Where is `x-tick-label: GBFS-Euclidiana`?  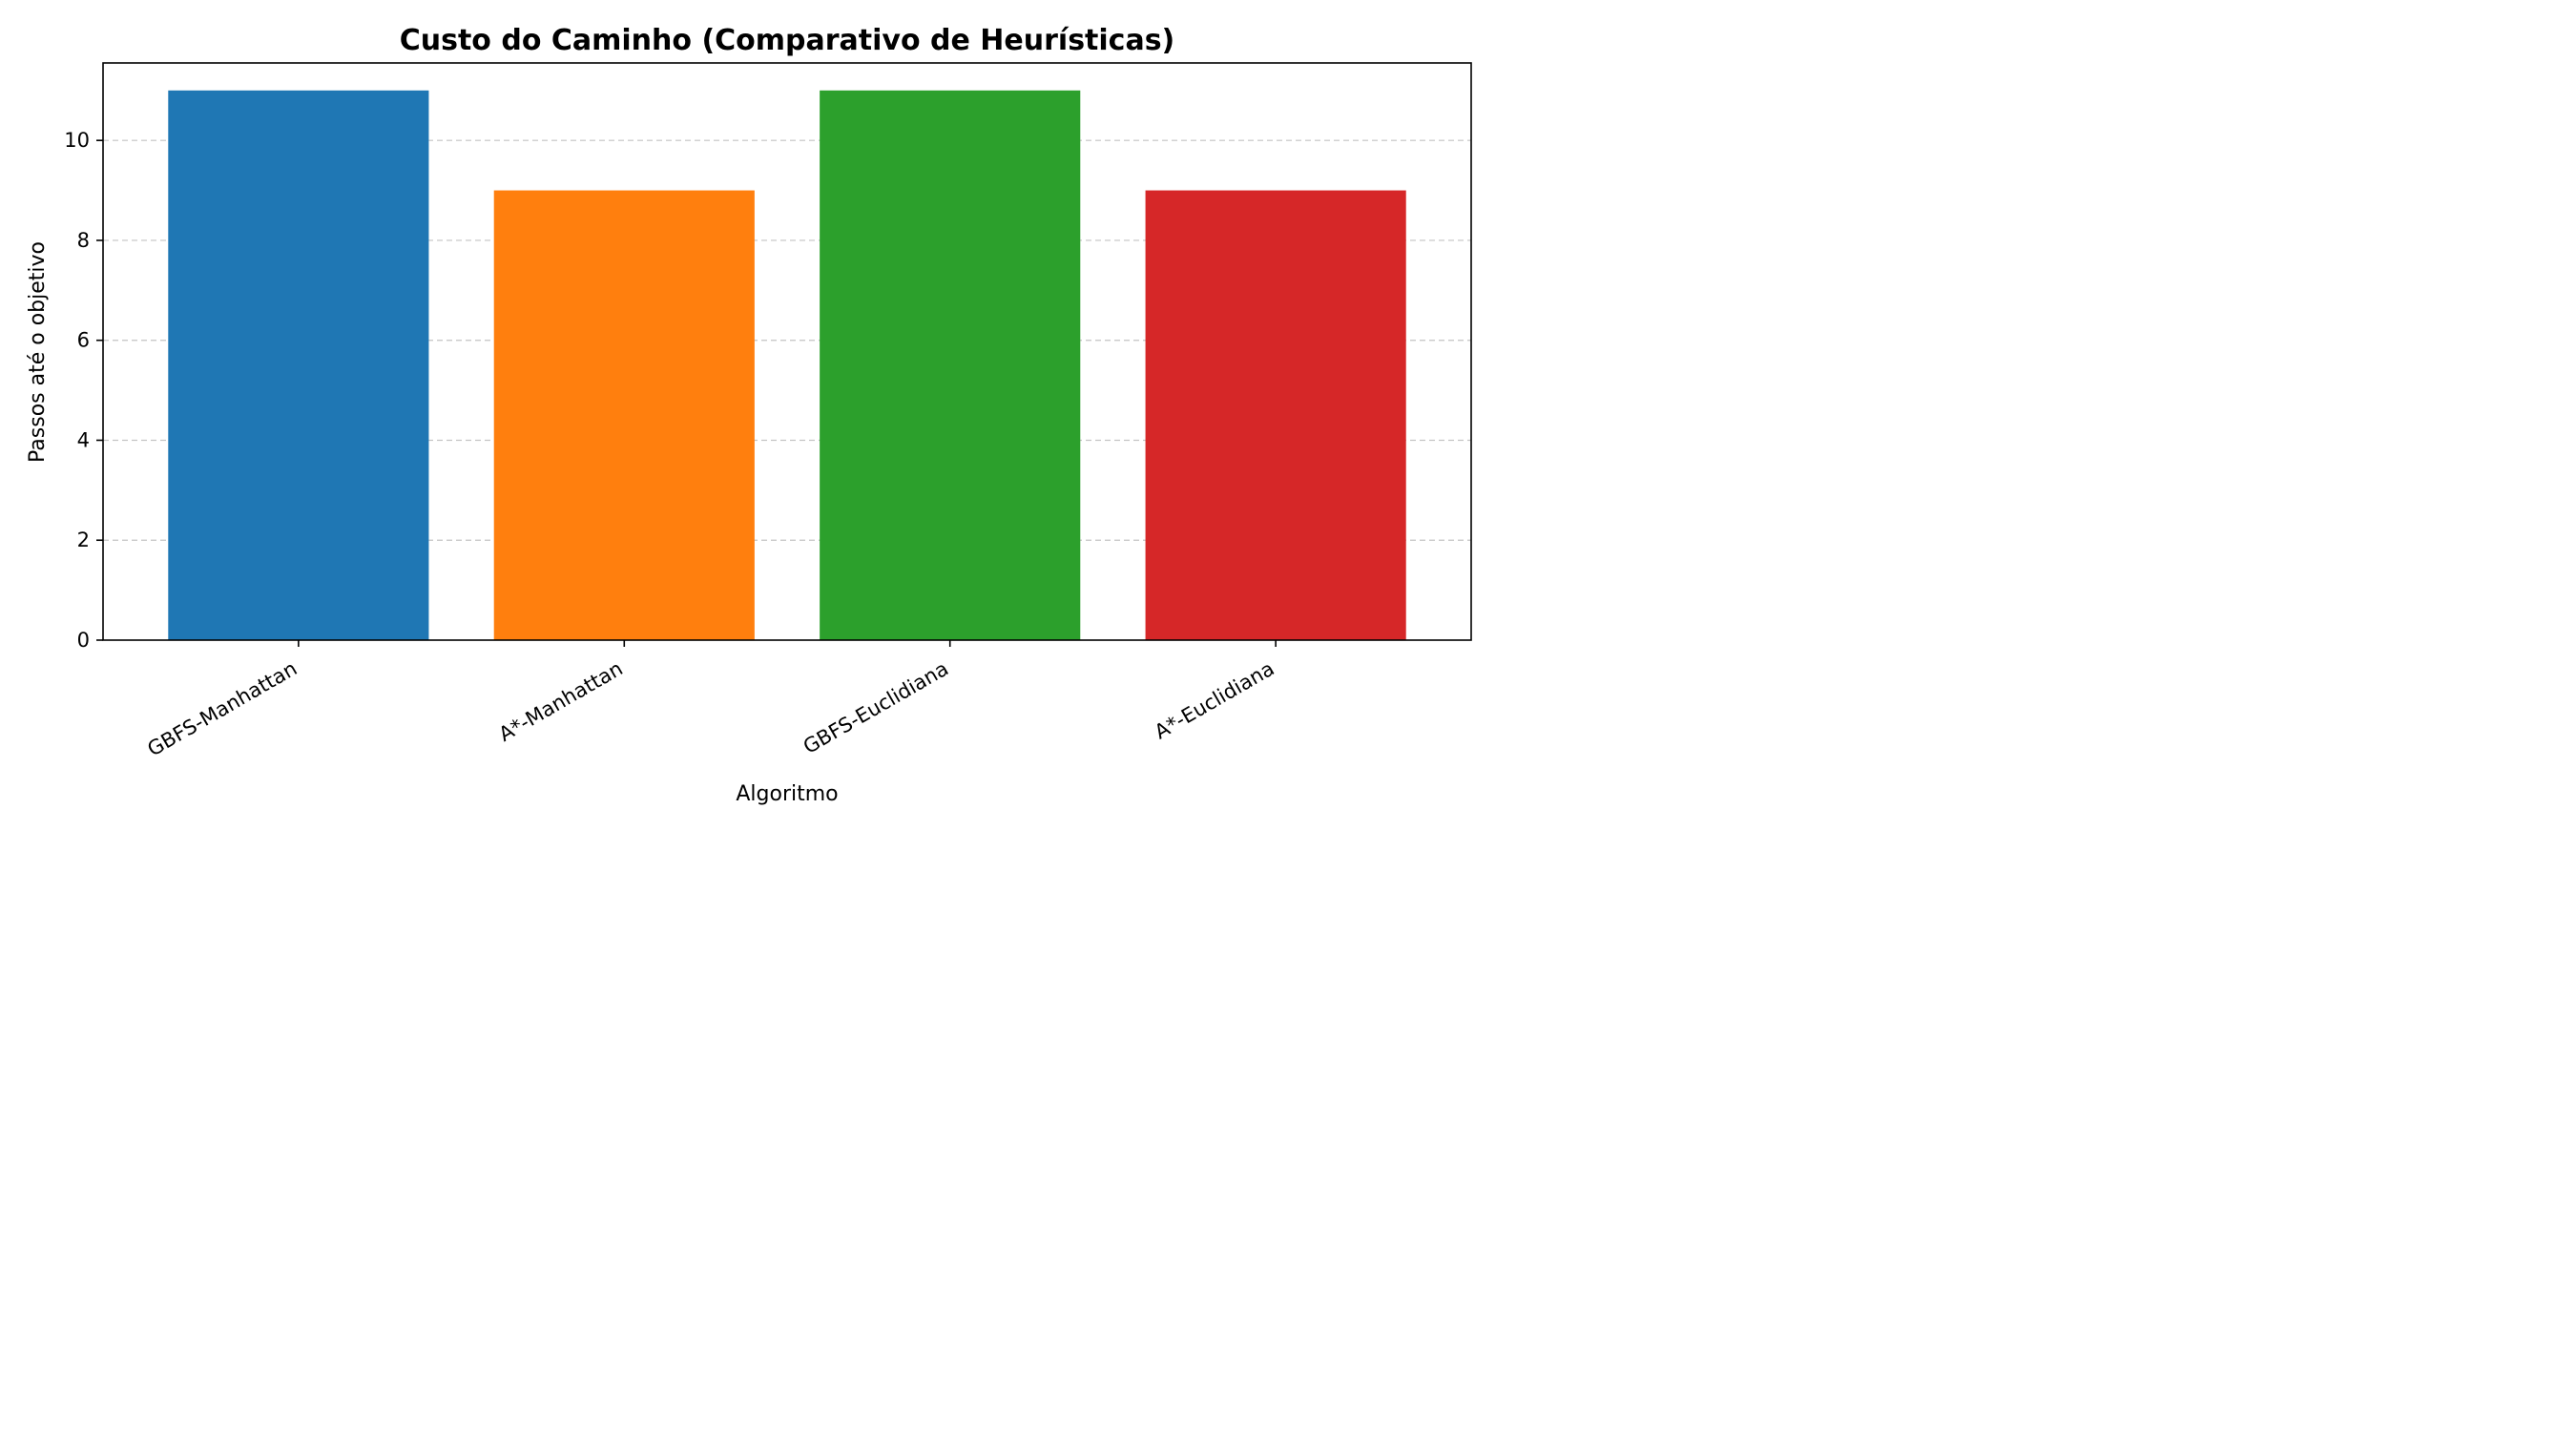
x-tick-label: GBFS-Euclidiana is located at coordinates (876, 707).